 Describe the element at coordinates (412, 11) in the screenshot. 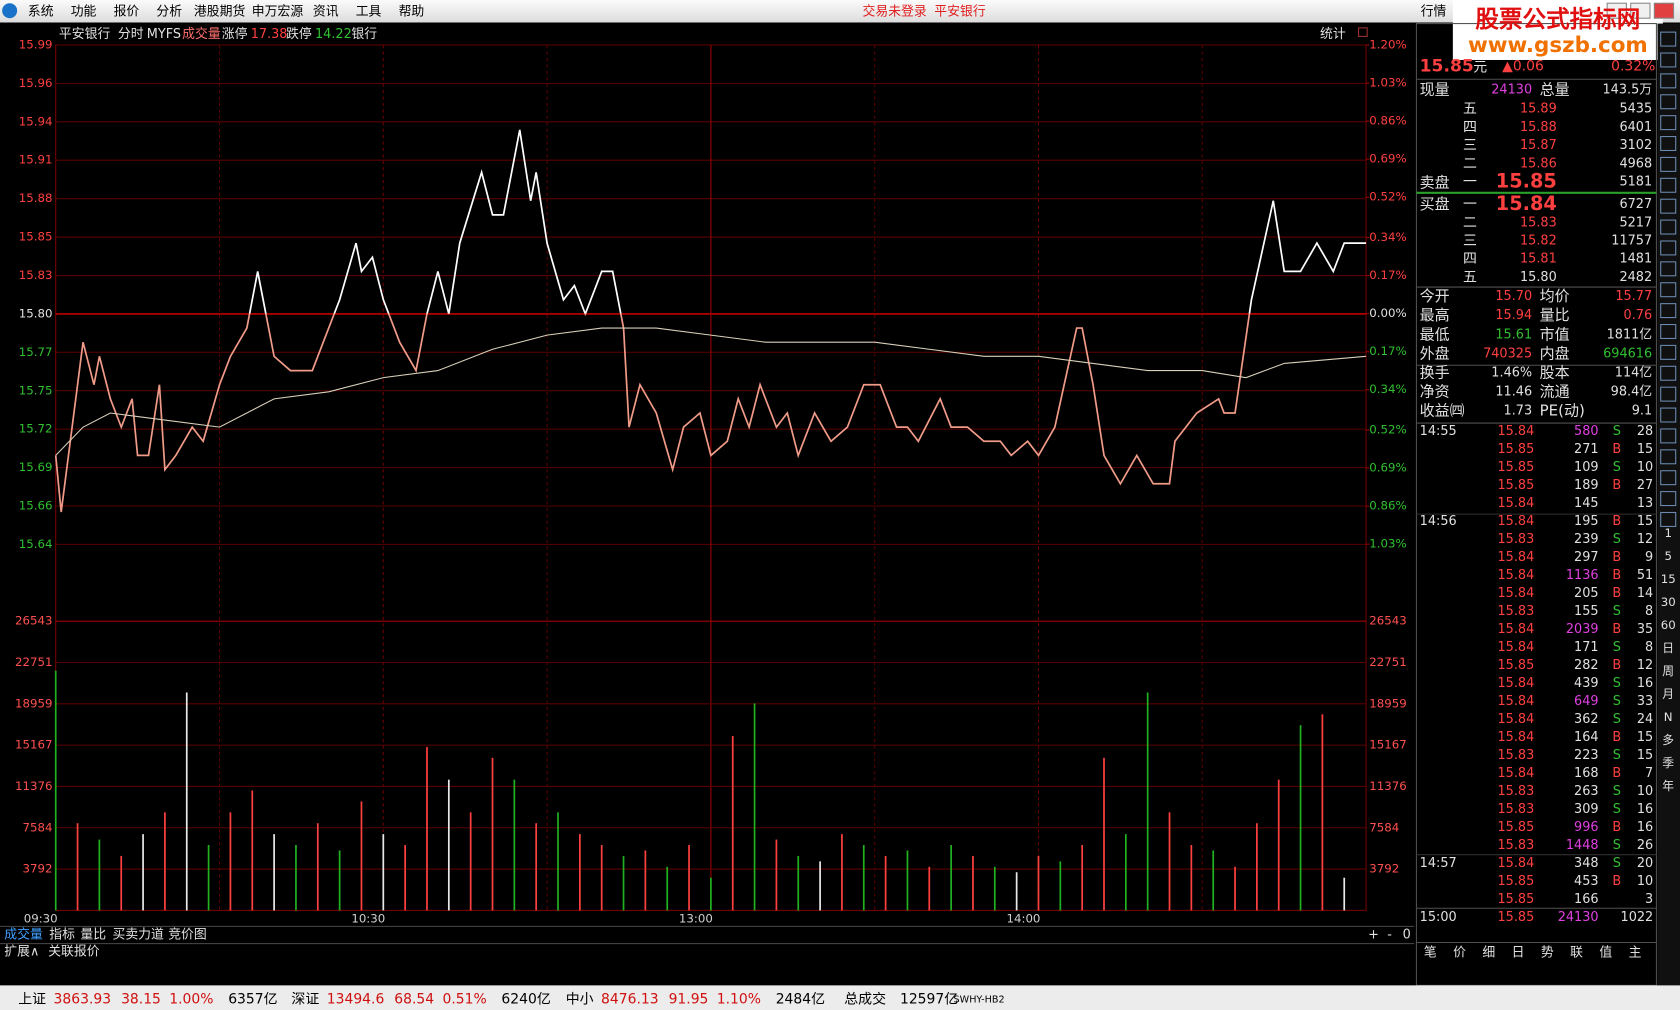

I see `menu-item: 帮助` at that location.